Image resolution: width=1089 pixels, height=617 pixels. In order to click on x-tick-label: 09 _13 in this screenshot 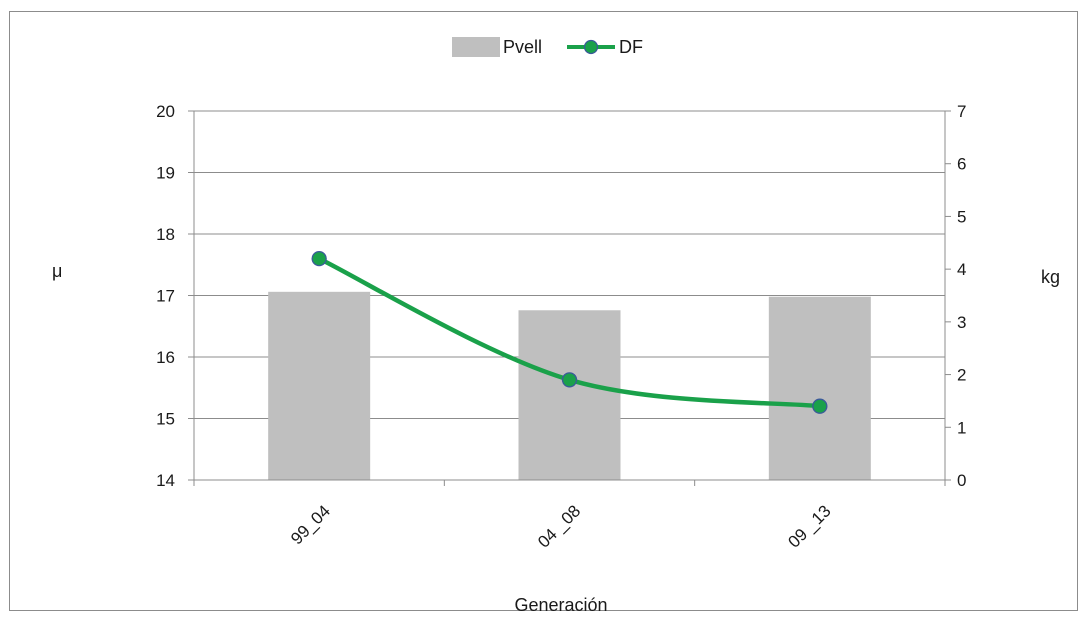, I will do `click(809, 526)`.